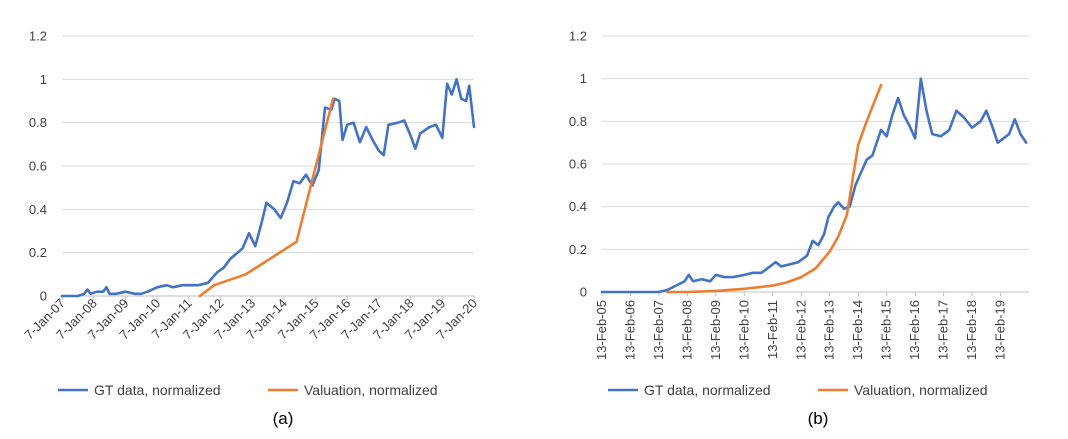 The width and height of the screenshot is (1068, 439). What do you see at coordinates (629, 330) in the screenshot?
I see `x-tick-label: 13-Feb-06` at bounding box center [629, 330].